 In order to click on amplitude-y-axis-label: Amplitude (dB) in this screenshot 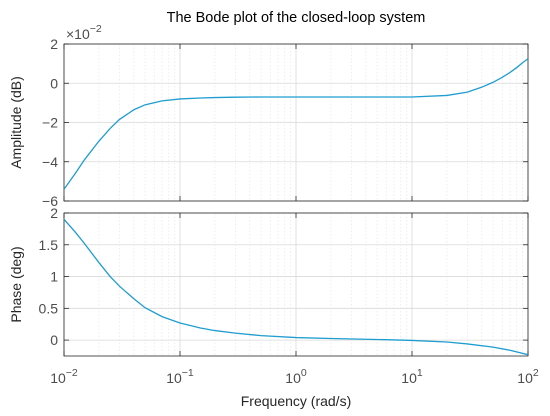, I will do `click(16, 122)`.